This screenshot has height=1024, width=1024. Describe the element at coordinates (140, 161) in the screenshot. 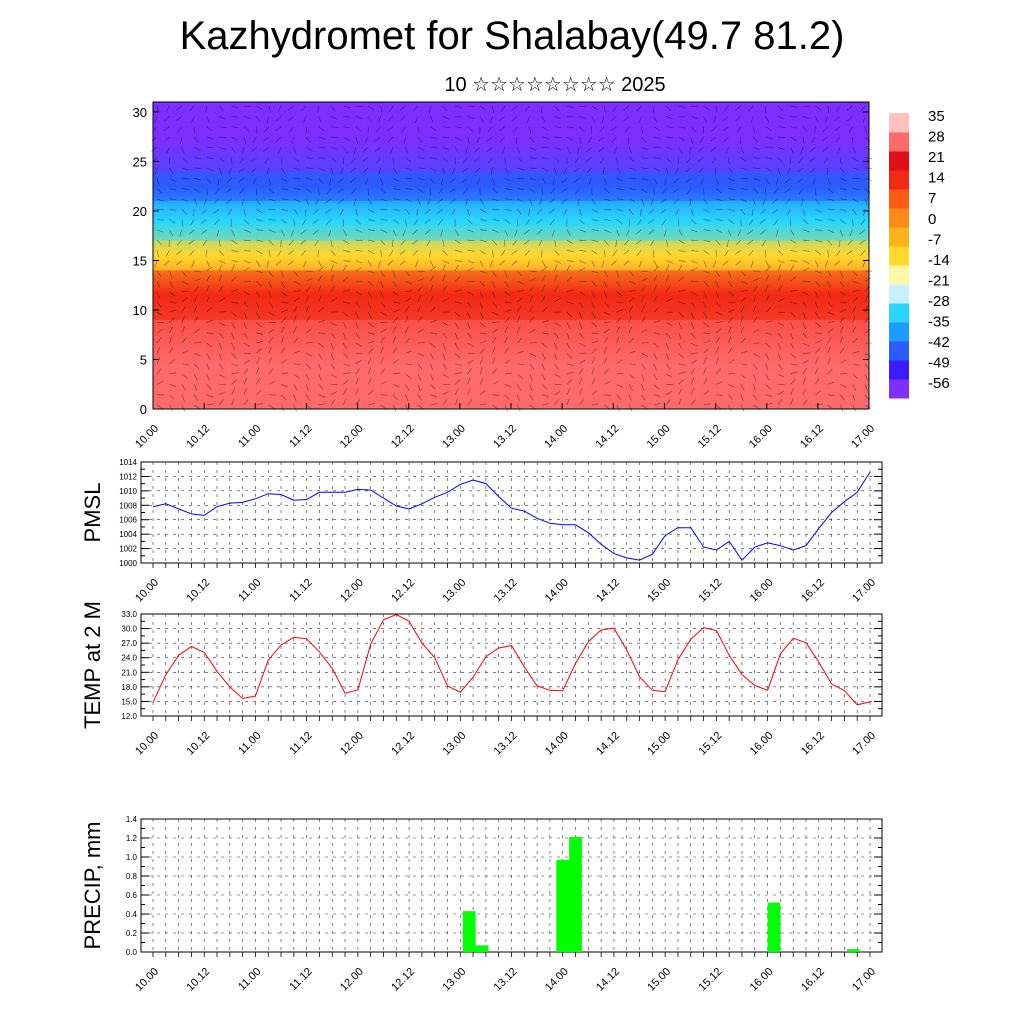

I see `y-tick-label: 25` at that location.